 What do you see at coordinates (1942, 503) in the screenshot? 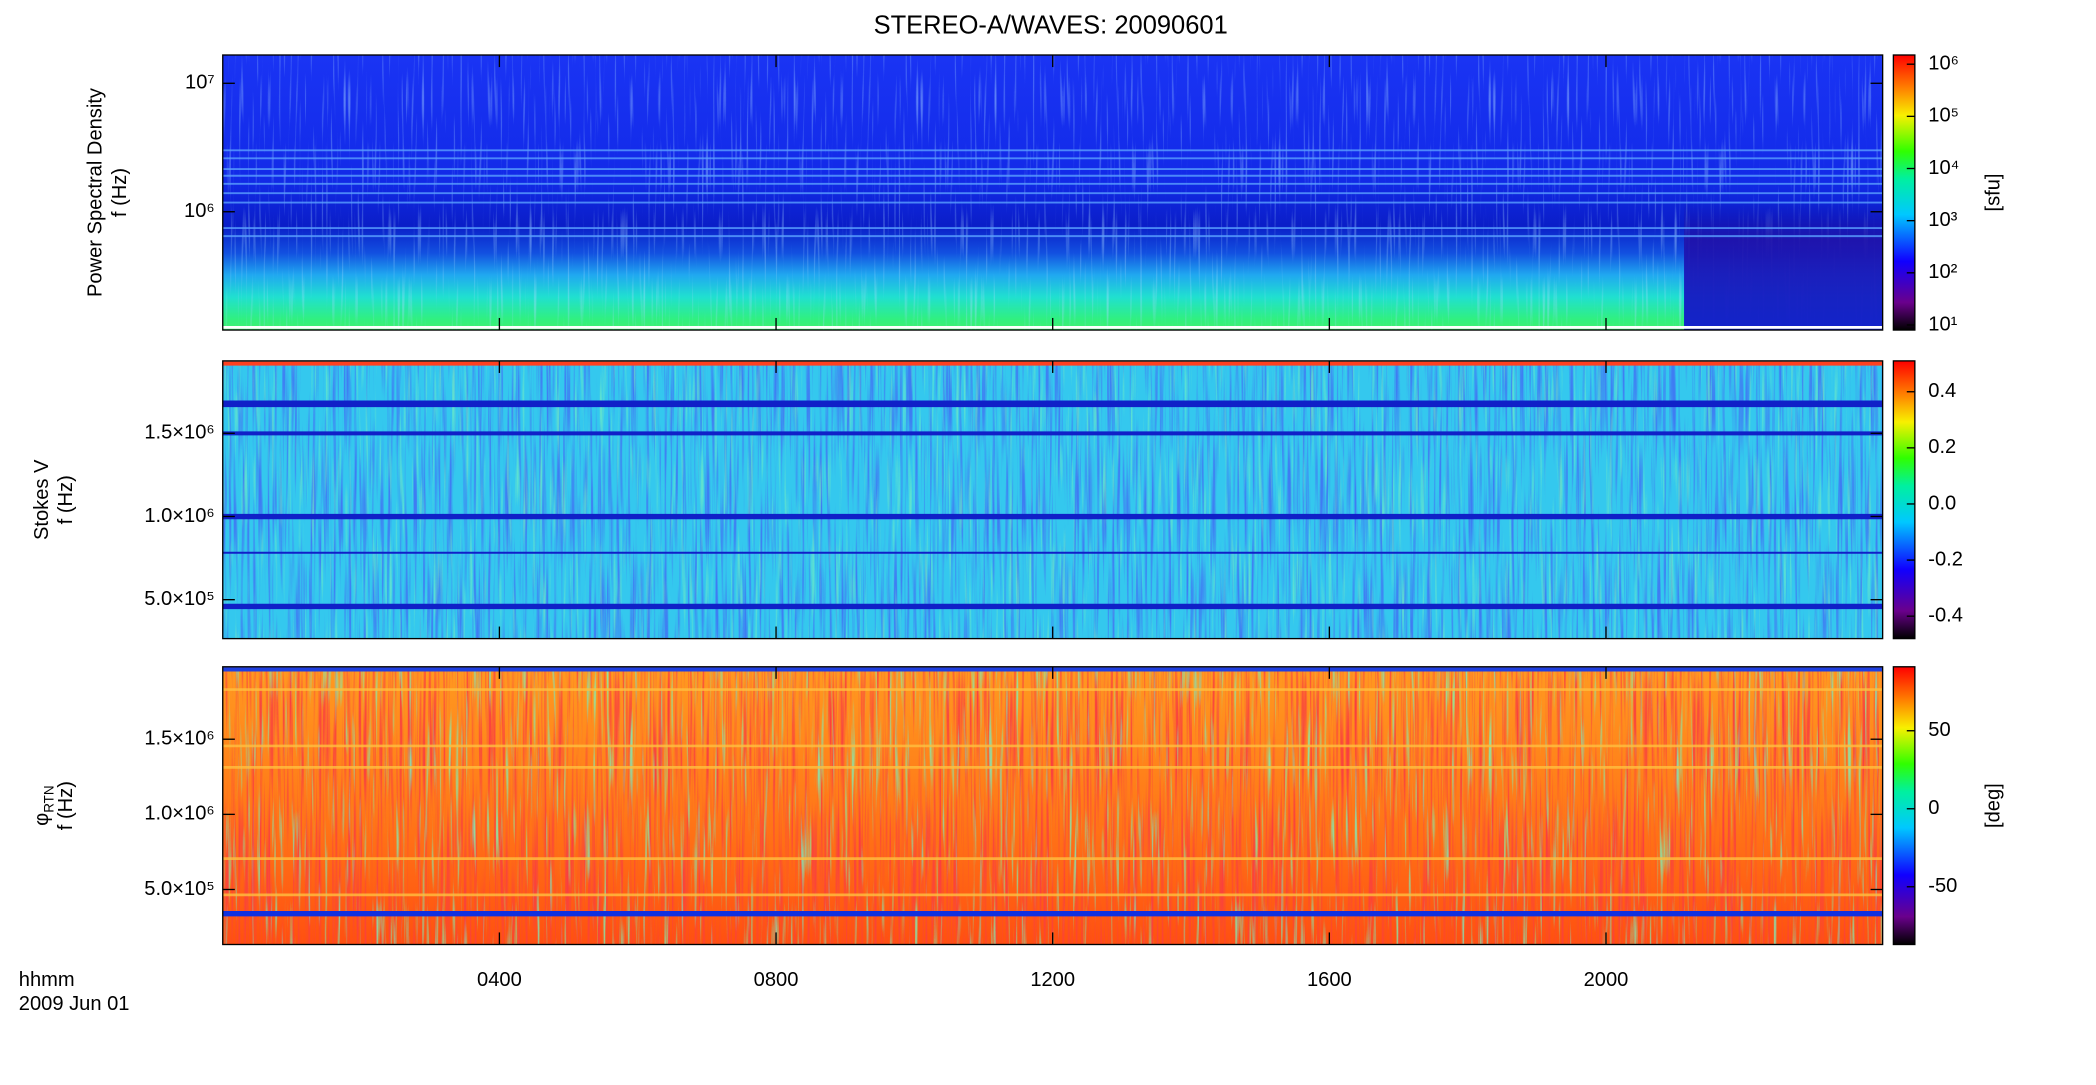
I see `colorbar-tick-label: 0.0` at bounding box center [1942, 503].